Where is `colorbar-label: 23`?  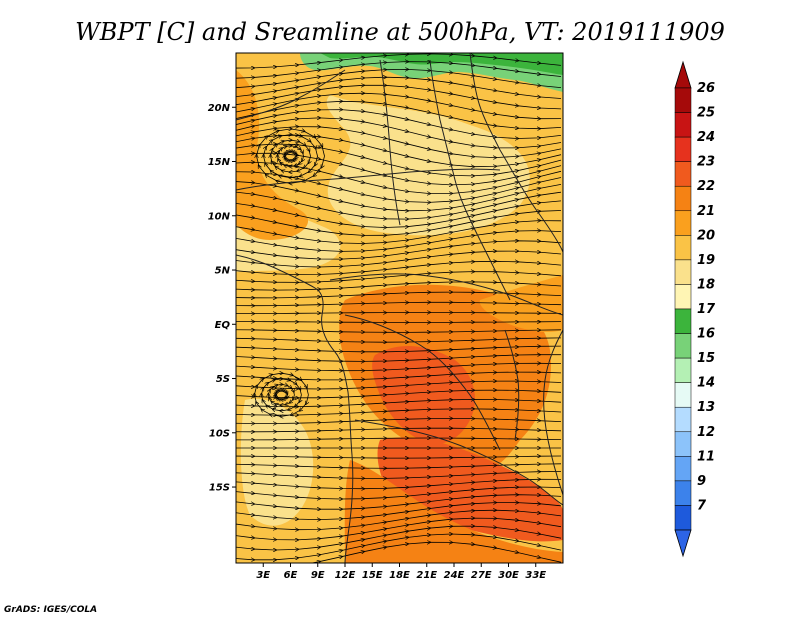
colorbar-label: 23 is located at coordinates (706, 162).